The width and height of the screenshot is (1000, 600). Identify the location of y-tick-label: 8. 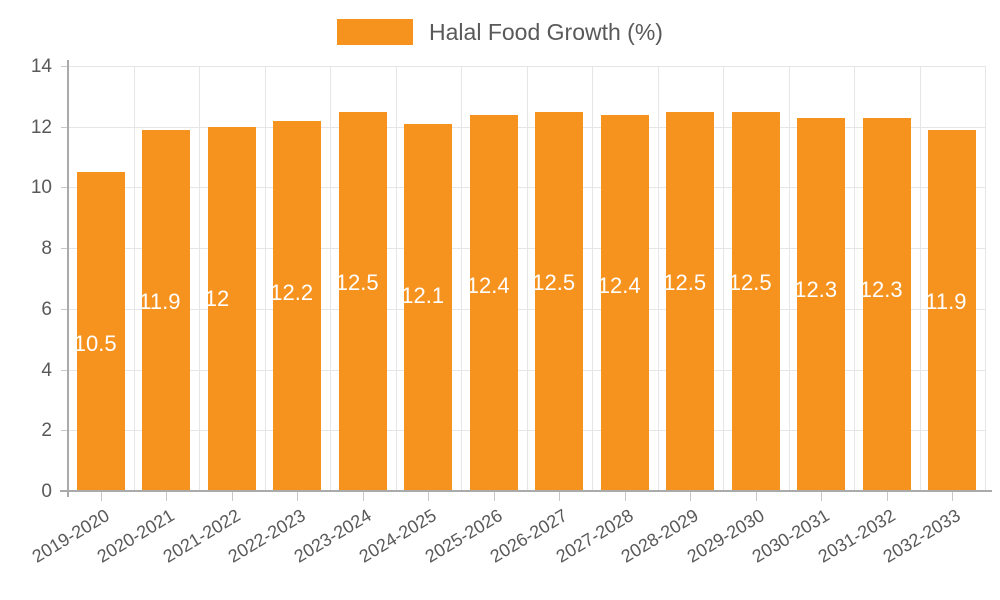
(46, 249).